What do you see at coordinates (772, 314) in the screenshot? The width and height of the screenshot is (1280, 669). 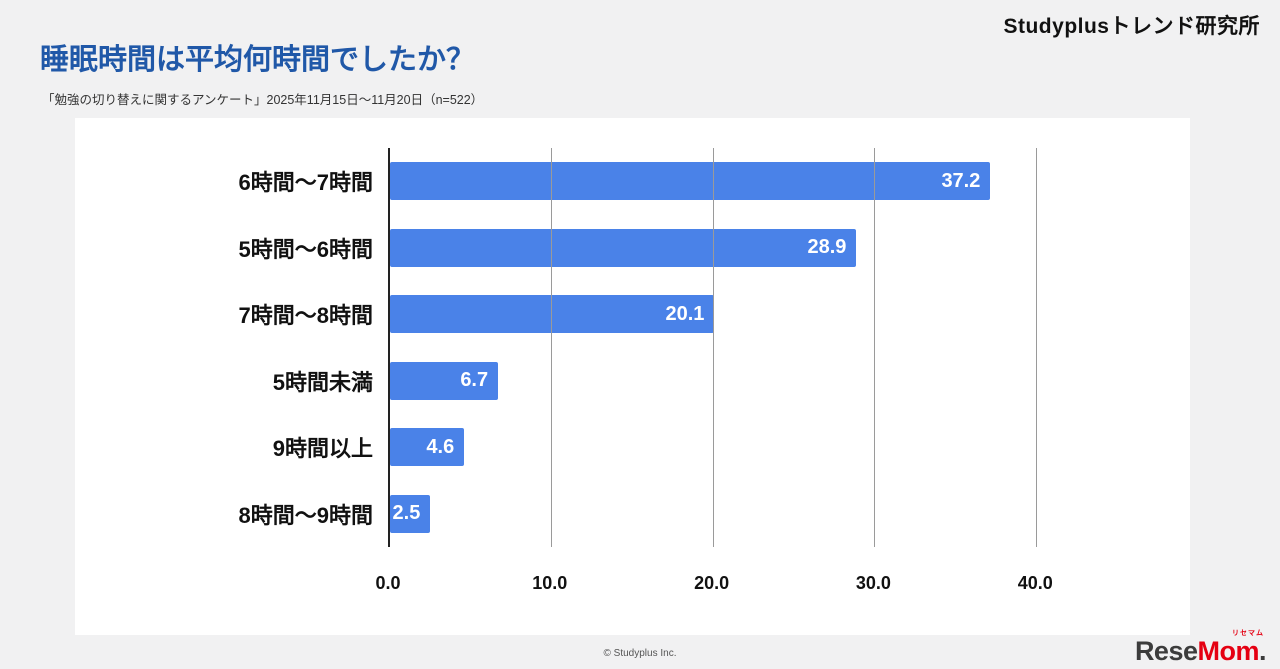 I see `chart-row: 20.1` at bounding box center [772, 314].